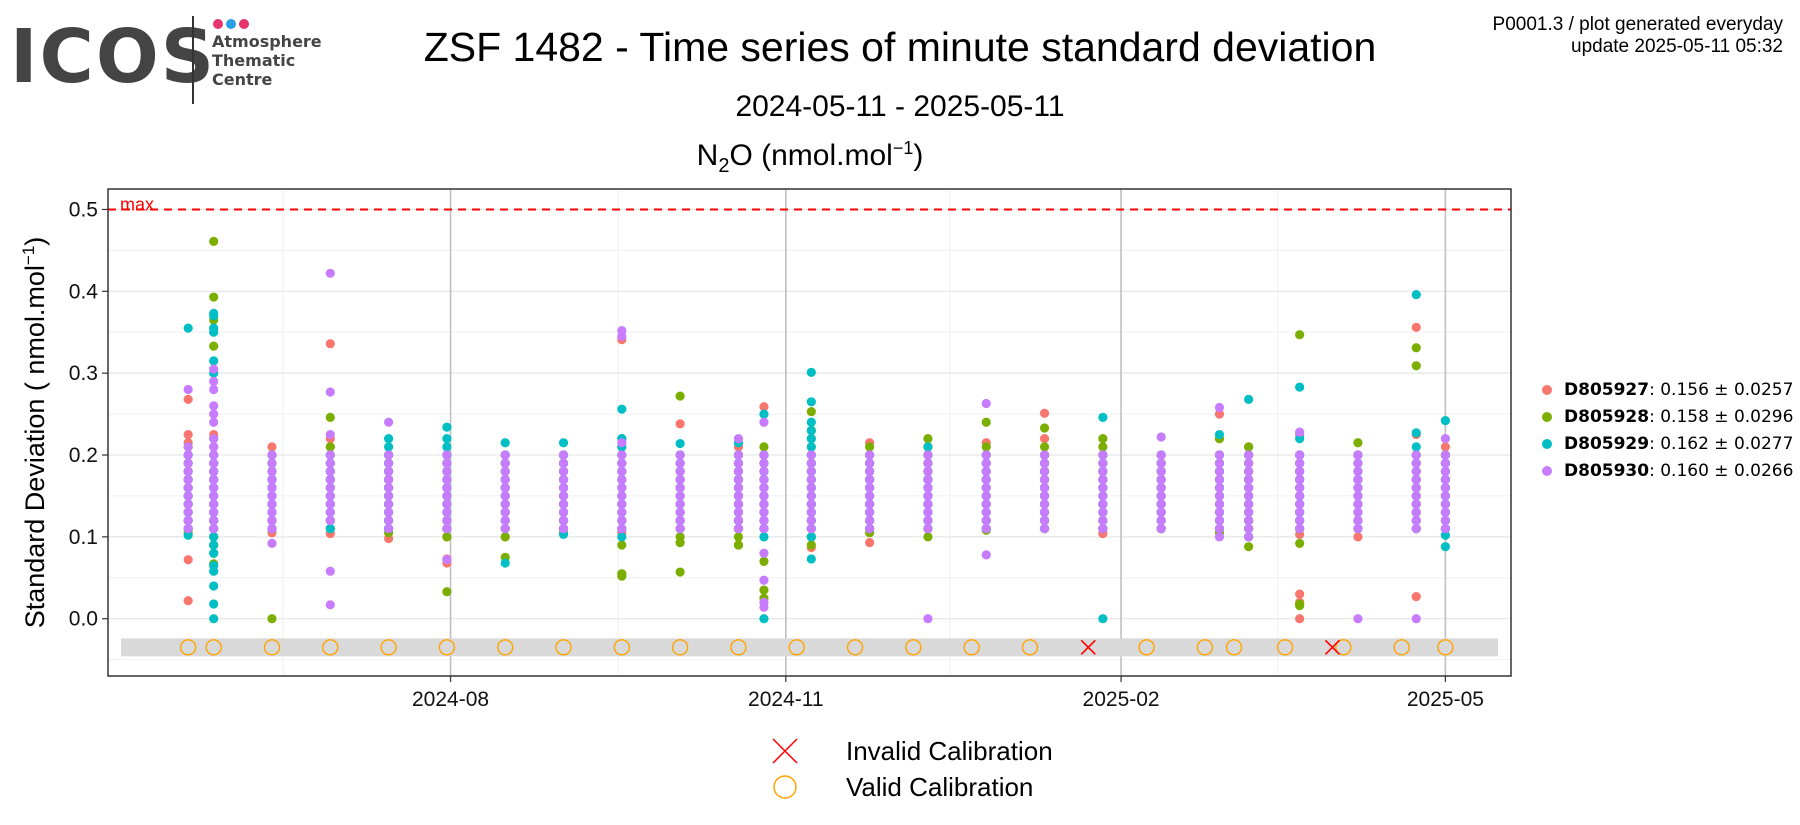  What do you see at coordinates (816, 647) in the screenshot?
I see `calibration-markers` at bounding box center [816, 647].